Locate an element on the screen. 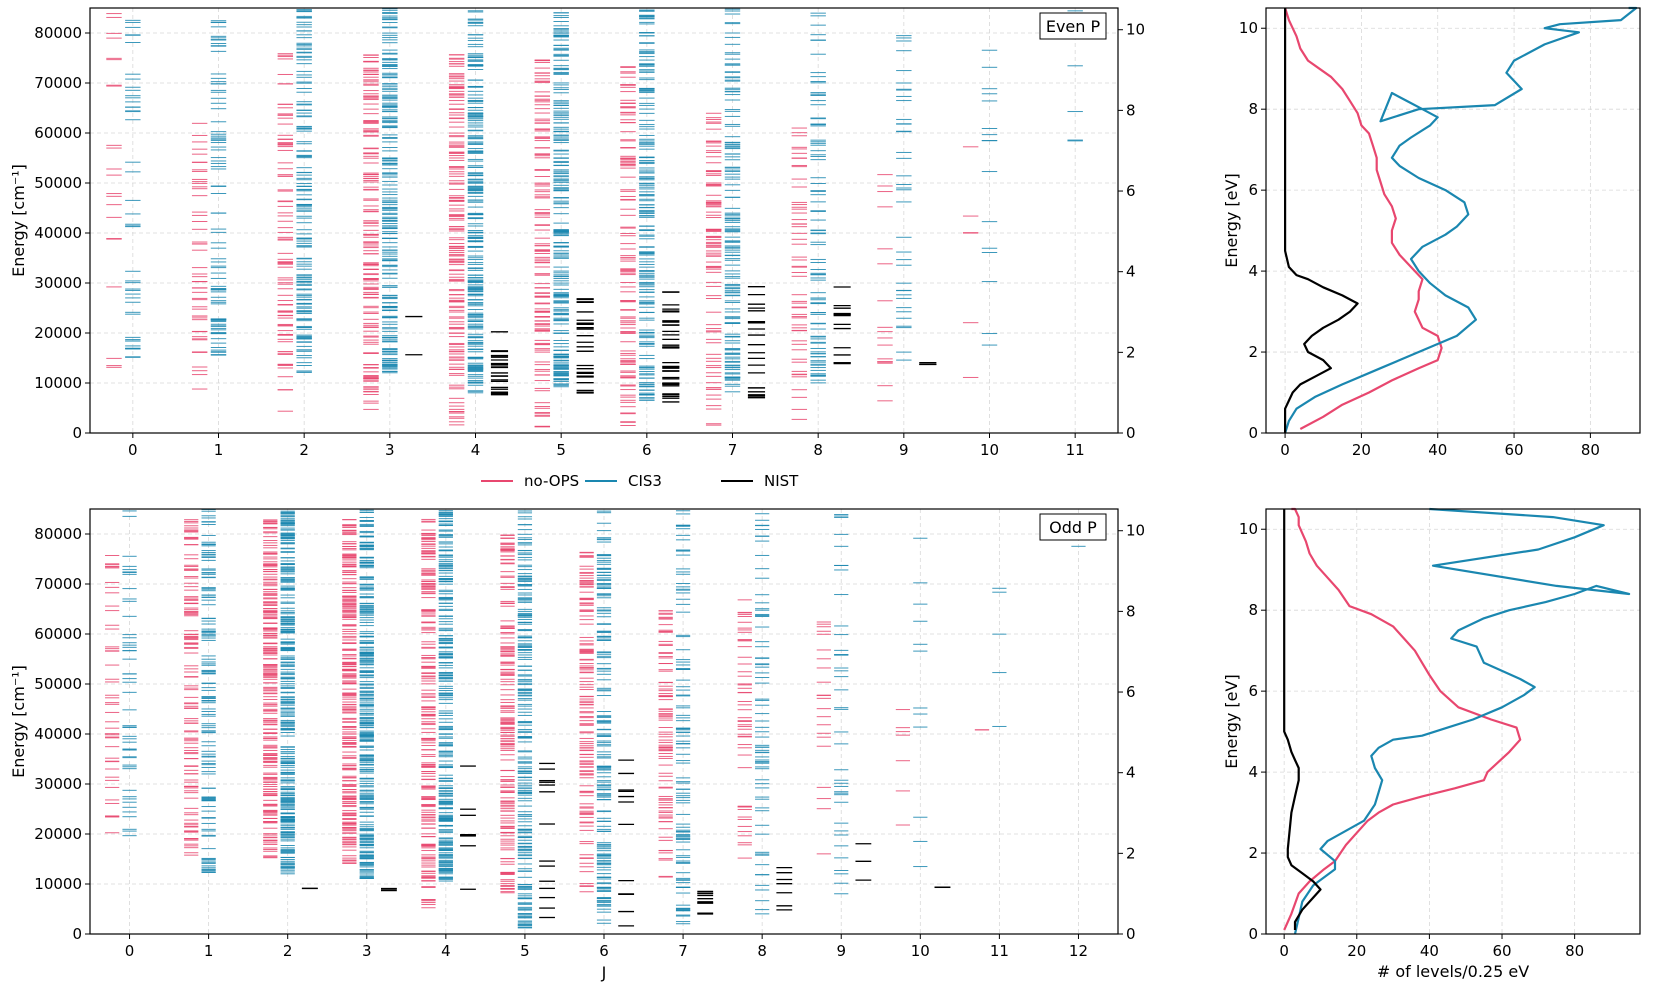 Image resolution: width=1660 pixels, height=990 pixels. y-tick-label: 50000 is located at coordinates (58, 183).